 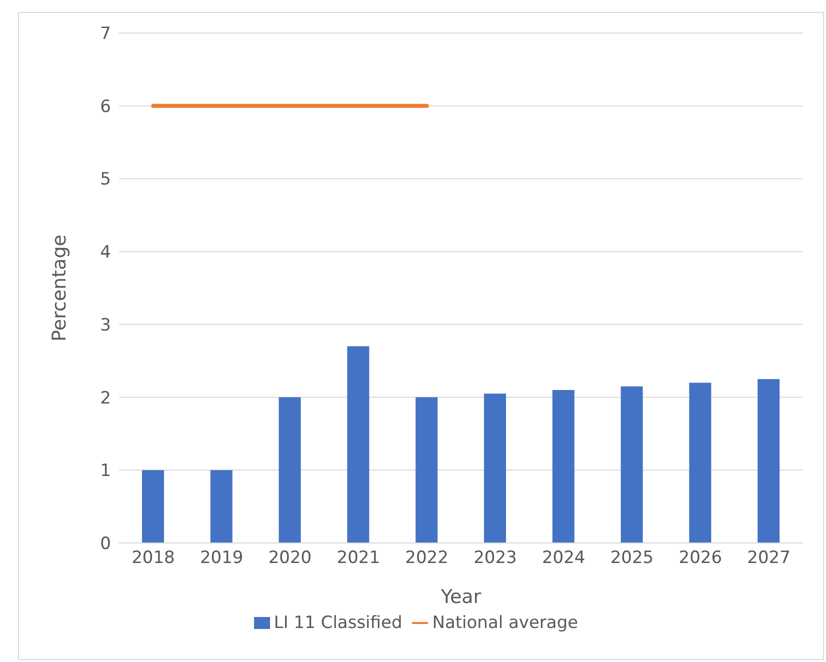 What do you see at coordinates (564, 558) in the screenshot?
I see `x-tick-label: 2024` at bounding box center [564, 558].